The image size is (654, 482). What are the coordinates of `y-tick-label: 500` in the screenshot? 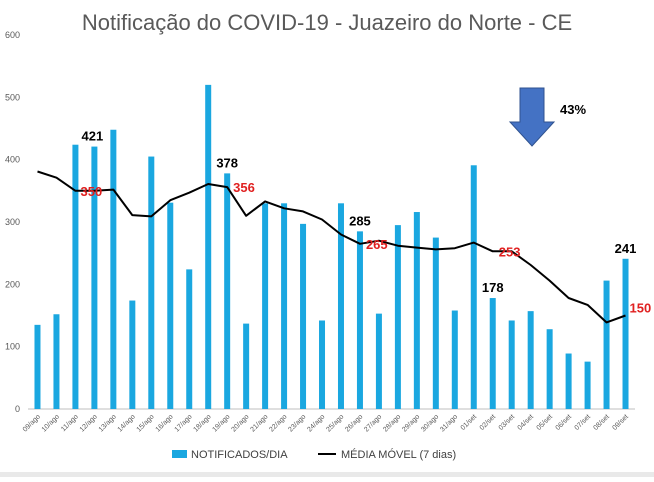 It's located at (12, 97).